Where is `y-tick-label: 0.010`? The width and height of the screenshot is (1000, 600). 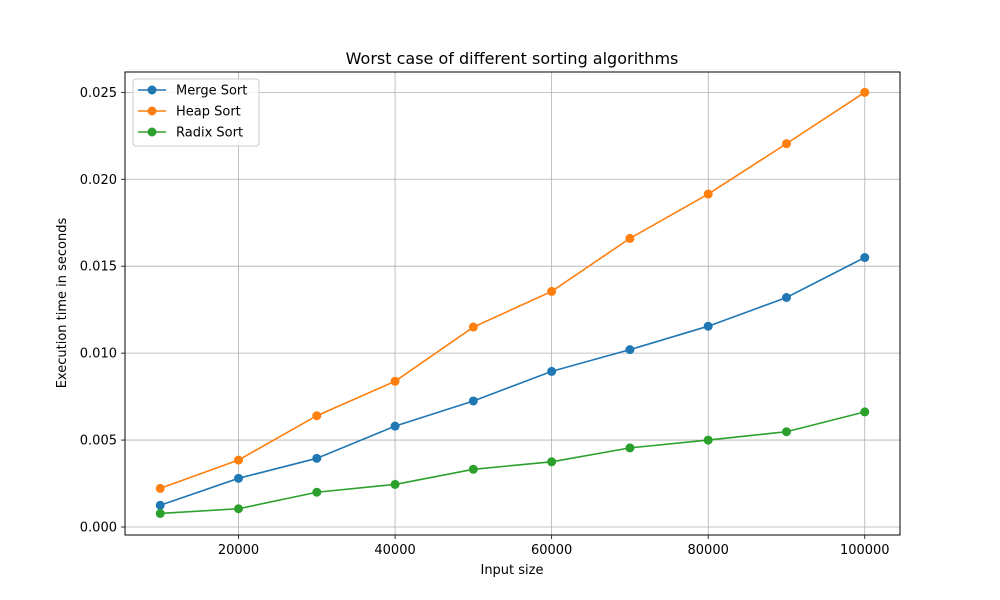
y-tick-label: 0.010 is located at coordinates (98, 354).